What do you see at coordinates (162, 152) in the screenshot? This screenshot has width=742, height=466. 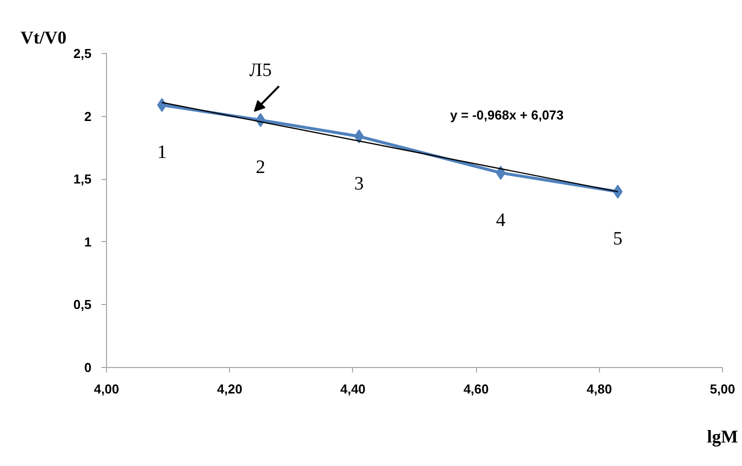 I see `annotation: 1` at bounding box center [162, 152].